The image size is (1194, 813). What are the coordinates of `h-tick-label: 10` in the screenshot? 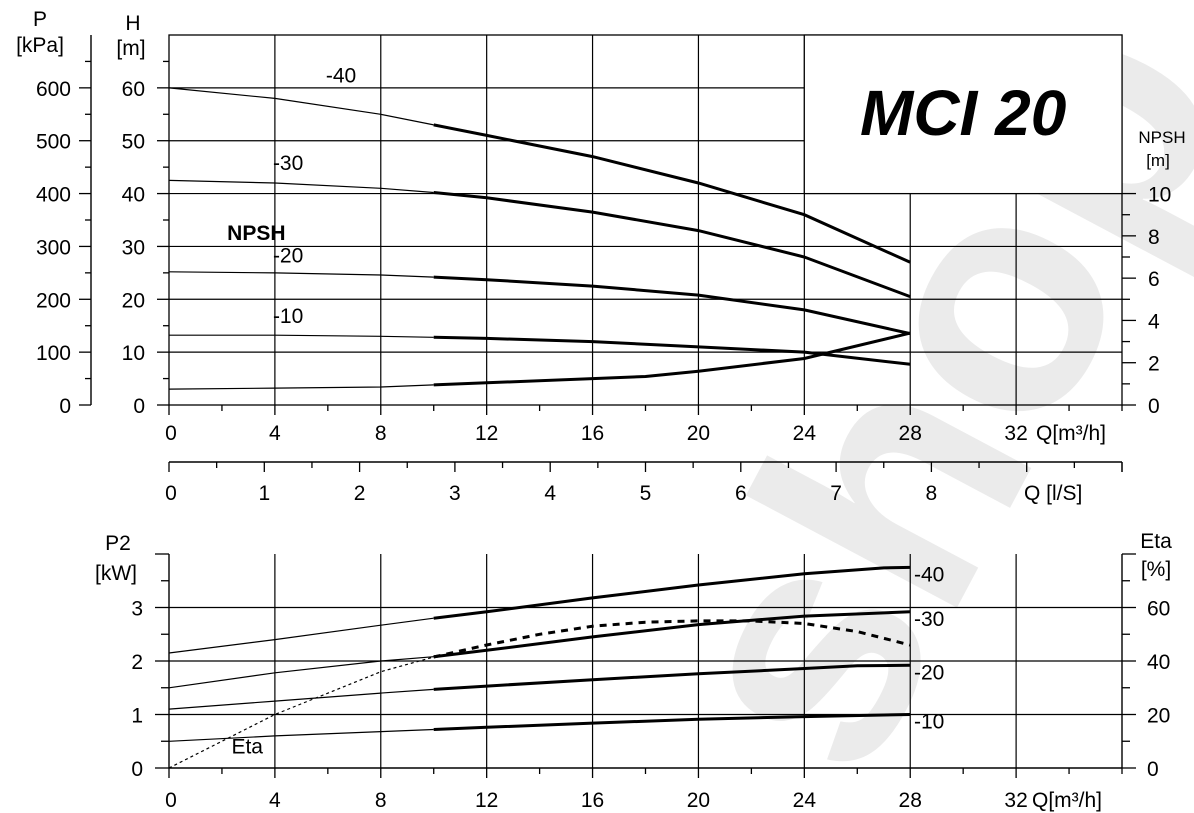 It's located at (133, 353).